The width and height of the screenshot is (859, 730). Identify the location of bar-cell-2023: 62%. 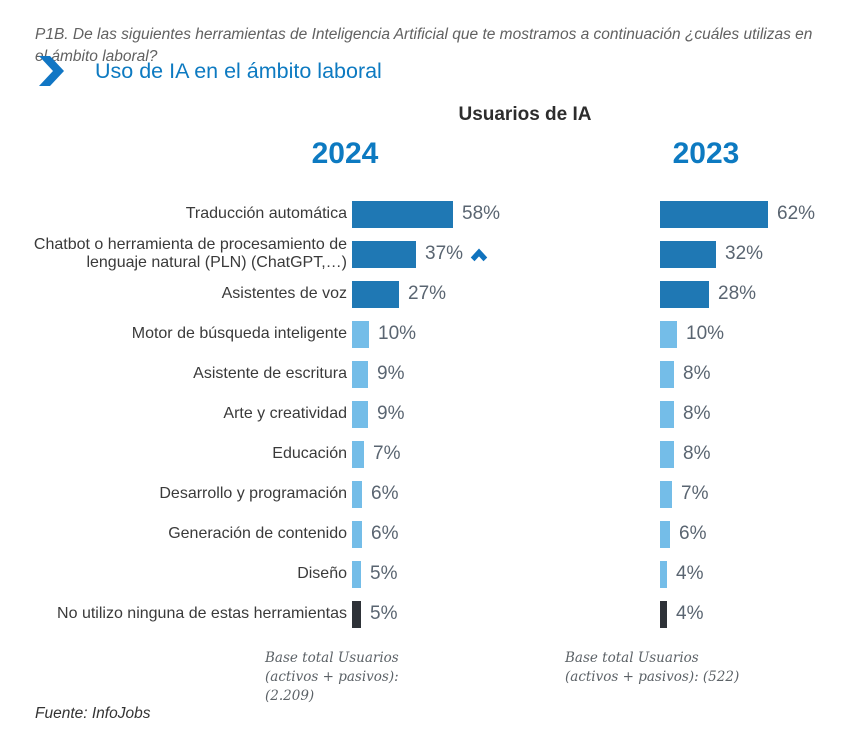
(759, 214).